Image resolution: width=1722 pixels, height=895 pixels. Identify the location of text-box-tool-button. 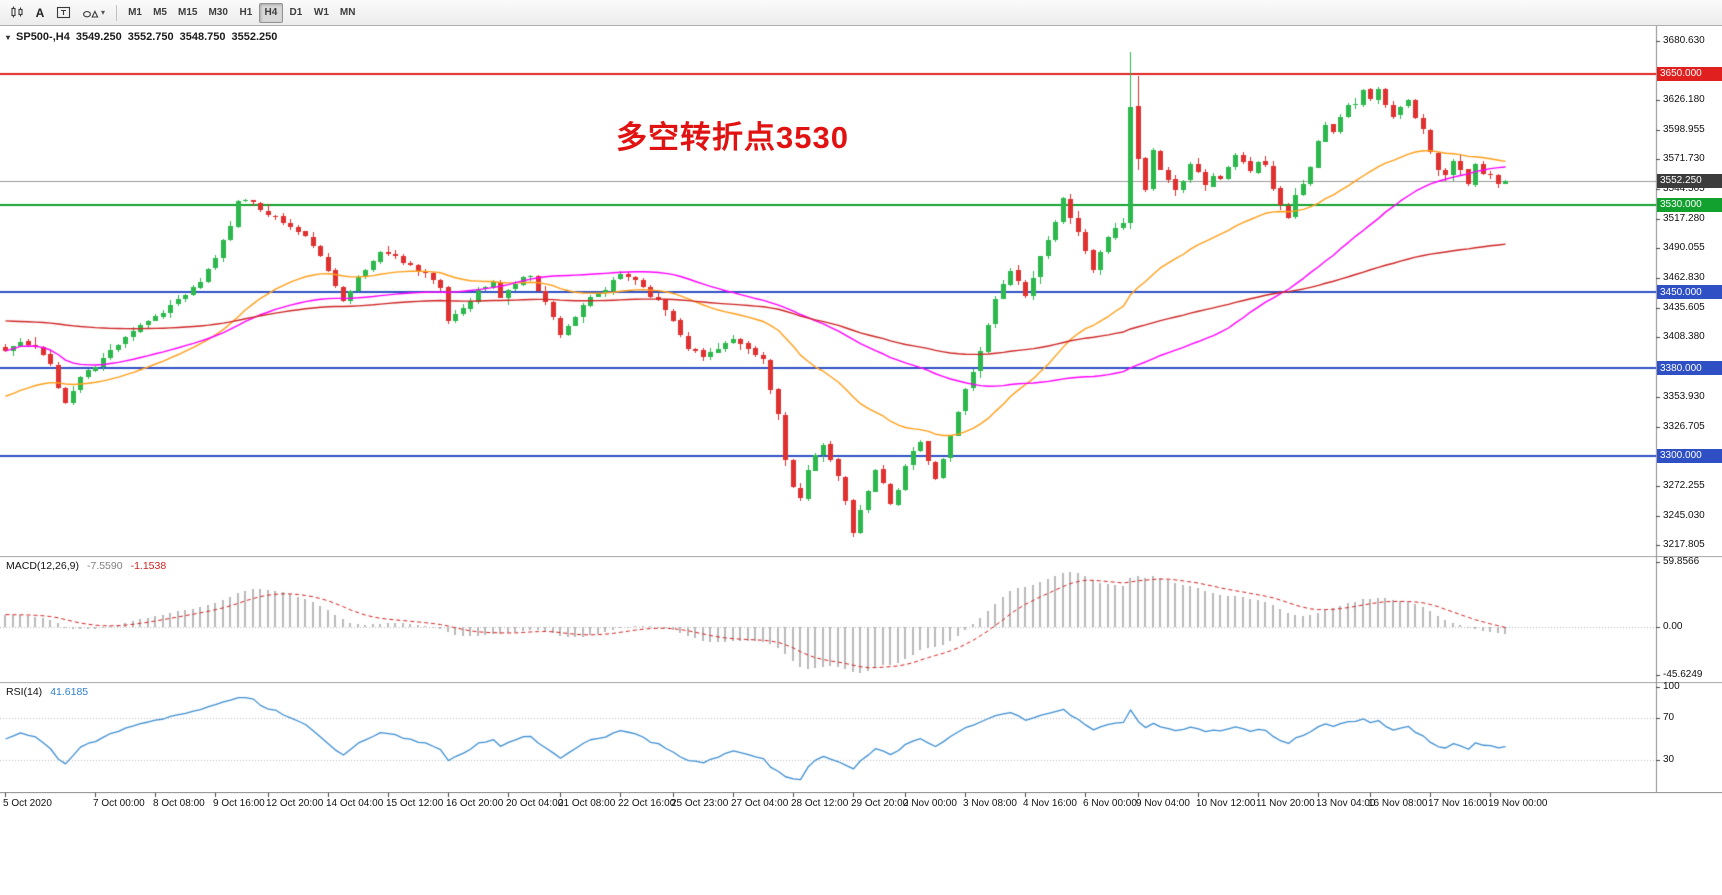
(63, 13).